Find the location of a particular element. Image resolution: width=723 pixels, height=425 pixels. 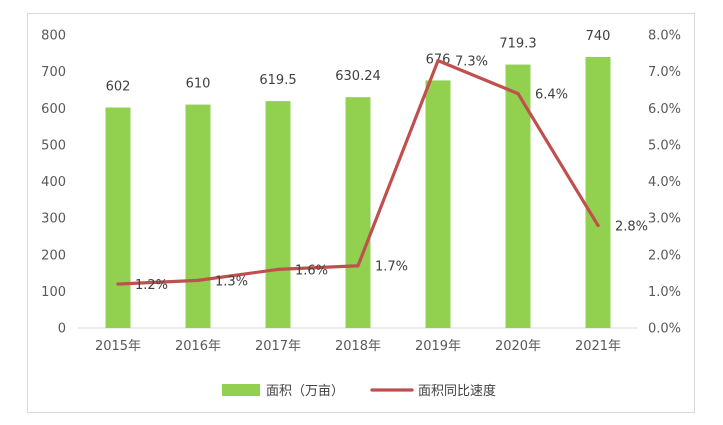

x-tick-label: 2021年 is located at coordinates (598, 346).